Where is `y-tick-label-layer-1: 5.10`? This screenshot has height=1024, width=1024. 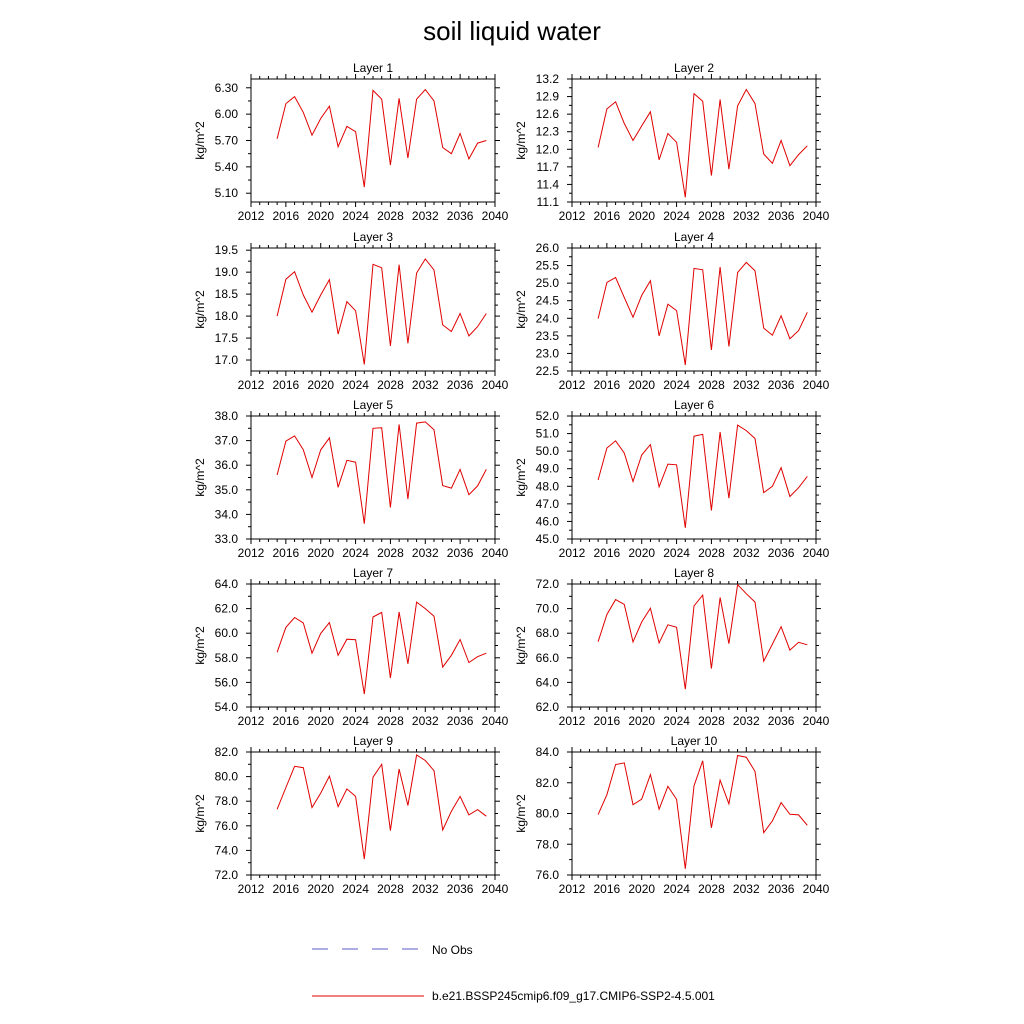
y-tick-label-layer-1: 5.10 is located at coordinates (227, 193).